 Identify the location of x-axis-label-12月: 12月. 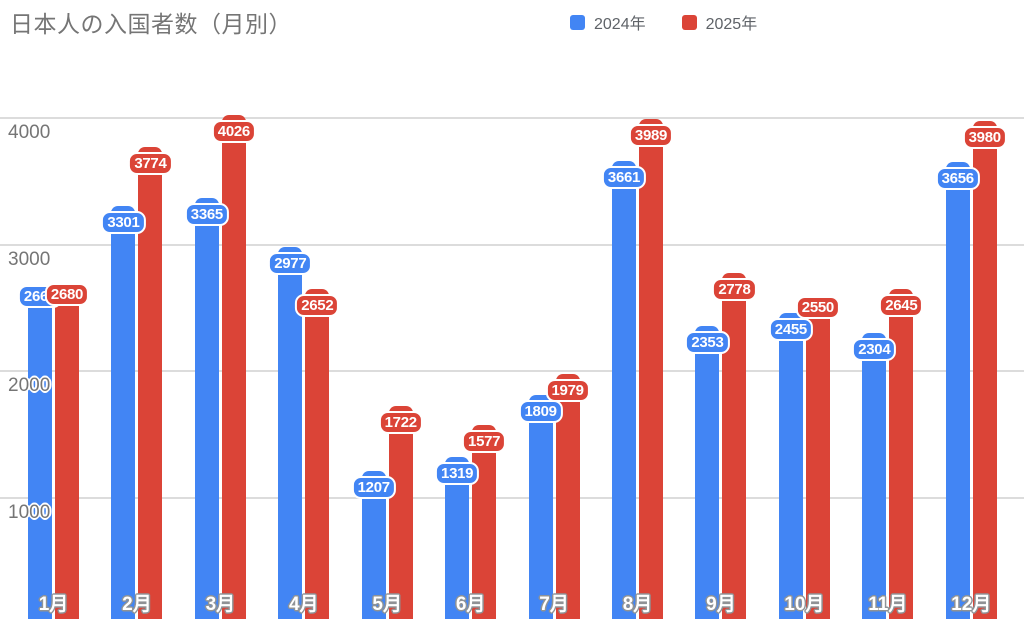
(971, 604).